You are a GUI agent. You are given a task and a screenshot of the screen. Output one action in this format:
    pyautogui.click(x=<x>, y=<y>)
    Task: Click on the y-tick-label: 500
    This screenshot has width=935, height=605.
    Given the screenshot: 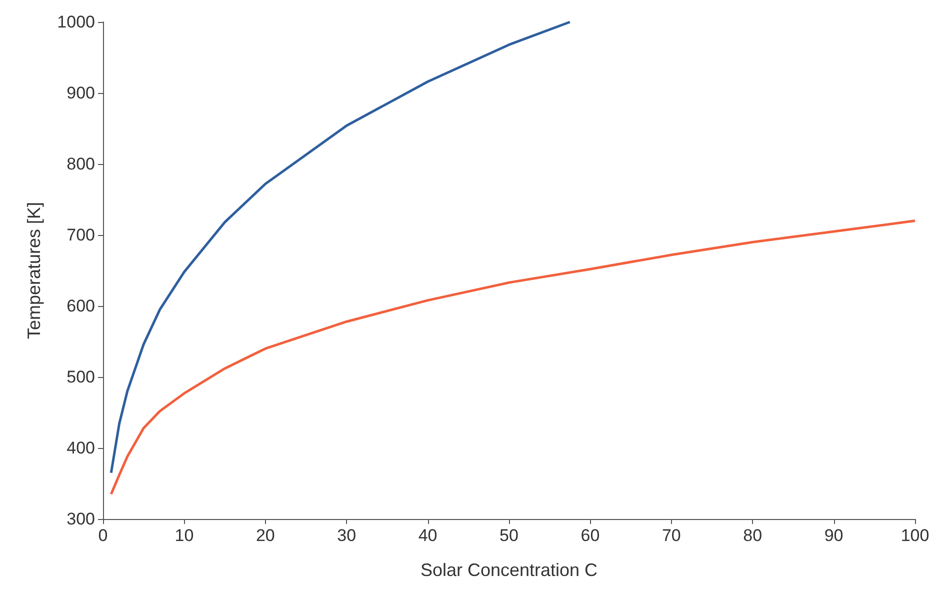 What is the action you would take?
    pyautogui.click(x=80, y=377)
    